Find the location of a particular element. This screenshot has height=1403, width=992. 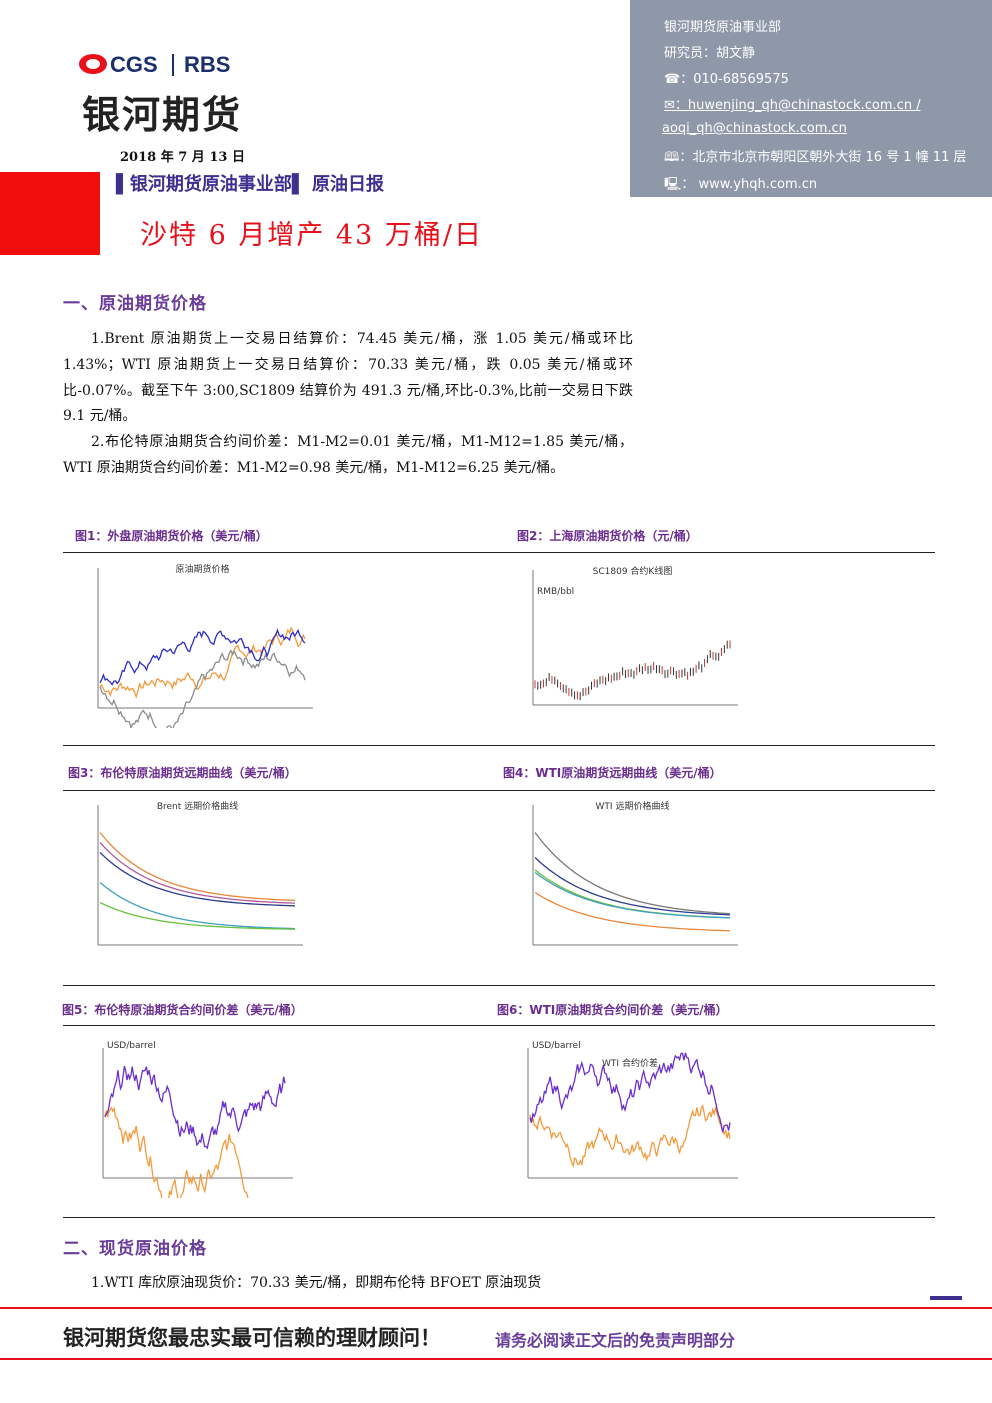

contact-line: 研究员：胡文静 is located at coordinates (710, 53).